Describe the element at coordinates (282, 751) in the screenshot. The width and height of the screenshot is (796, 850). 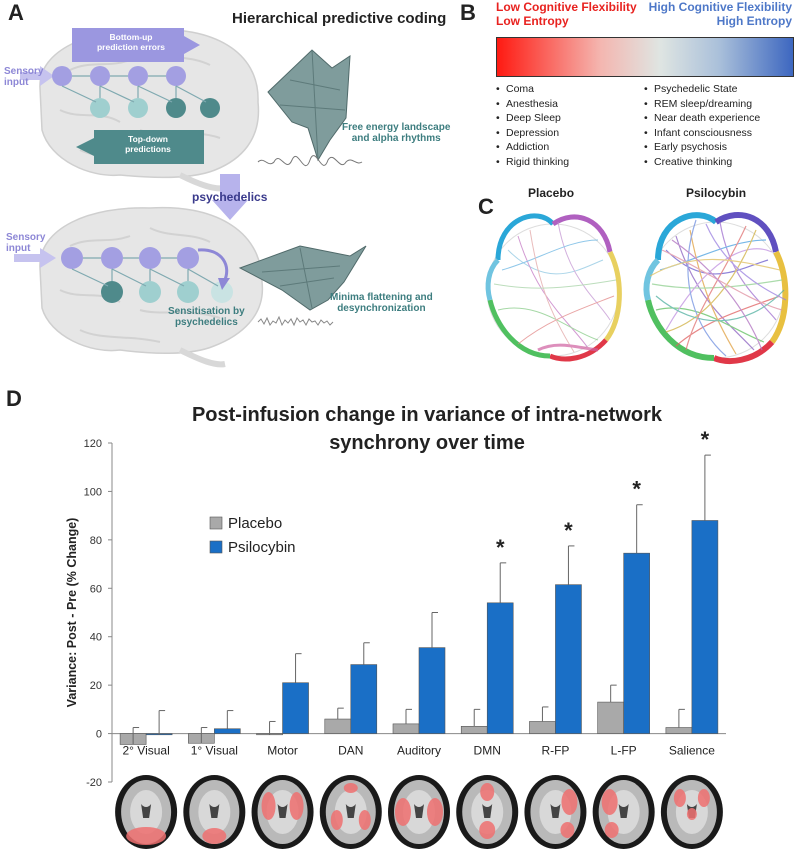
I see `category-label: Motor` at that location.